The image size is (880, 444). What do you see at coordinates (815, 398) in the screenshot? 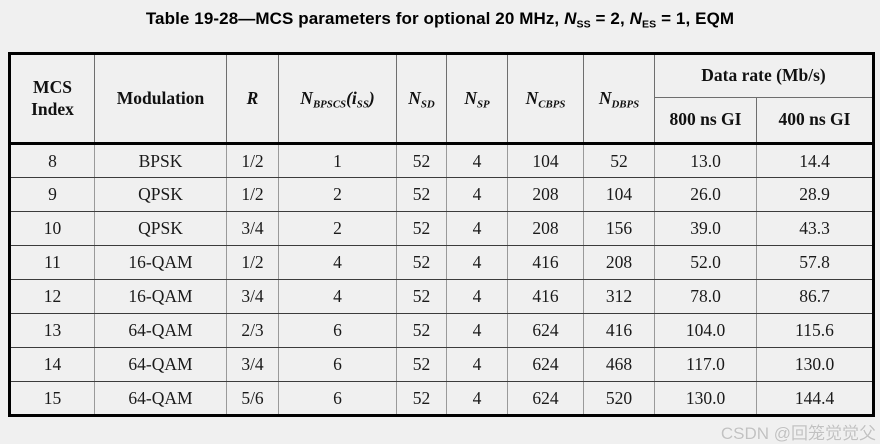
I see `cell-rate-400ns: 144.4` at bounding box center [815, 398].